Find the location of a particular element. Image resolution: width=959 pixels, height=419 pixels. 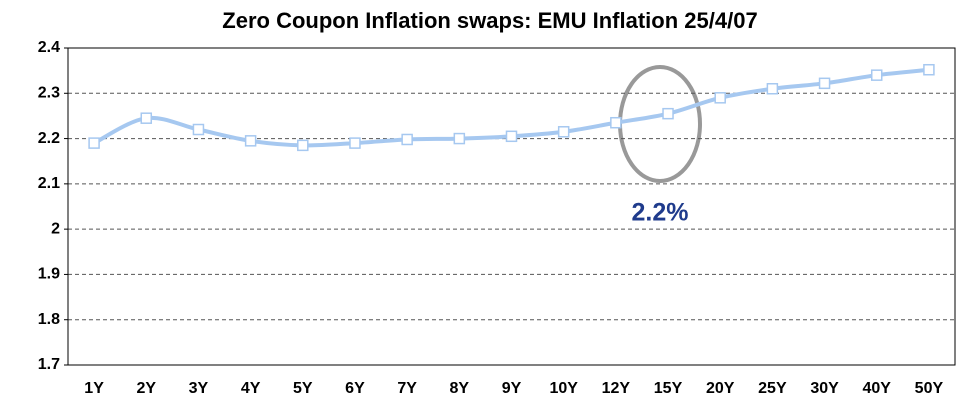

x-tick-label: 30Y is located at coordinates (824, 388).